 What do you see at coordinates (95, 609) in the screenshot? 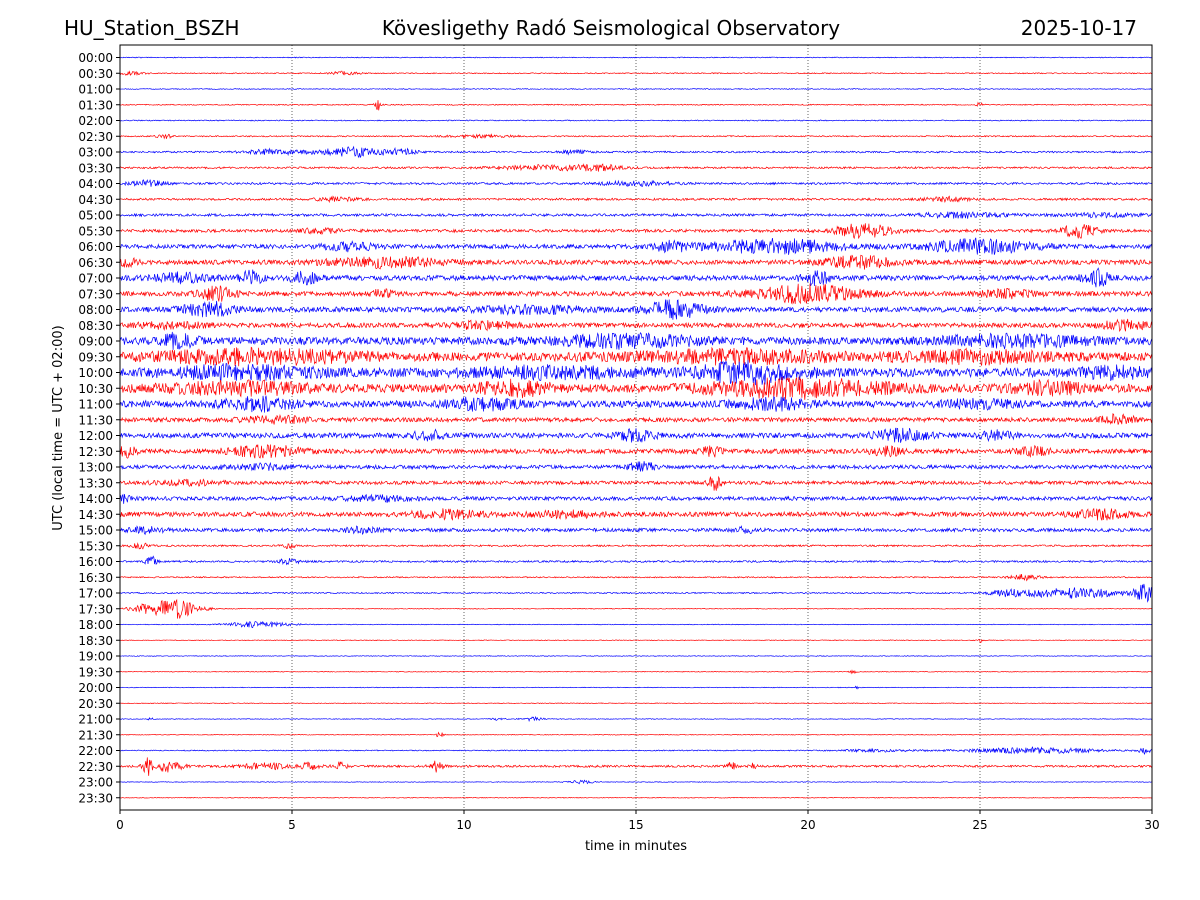
I see `y-tick-label: 17:30` at bounding box center [95, 609].